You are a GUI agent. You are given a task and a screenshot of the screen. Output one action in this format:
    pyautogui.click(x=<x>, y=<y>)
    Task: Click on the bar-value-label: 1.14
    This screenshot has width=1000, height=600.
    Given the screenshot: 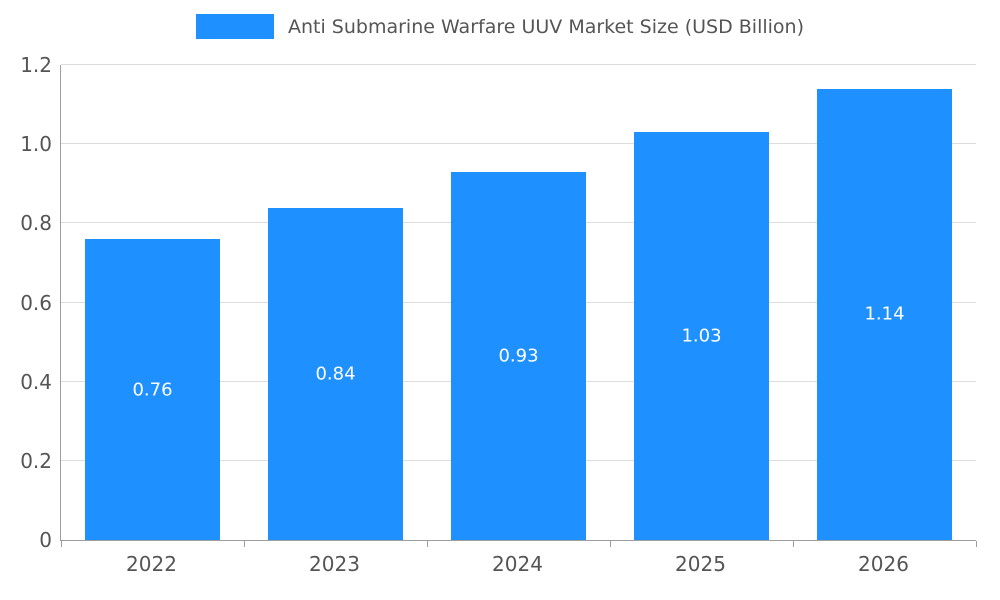 What is the action you would take?
    pyautogui.click(x=884, y=314)
    